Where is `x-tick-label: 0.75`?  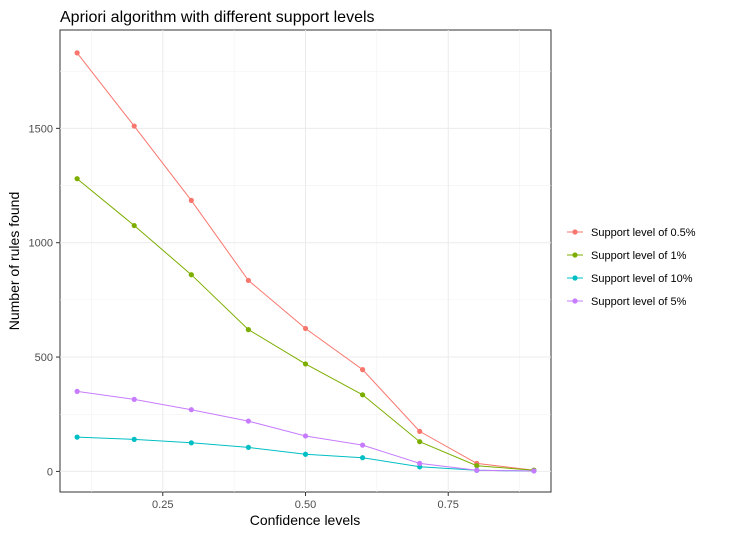
x-tick-label: 0.75 is located at coordinates (448, 505).